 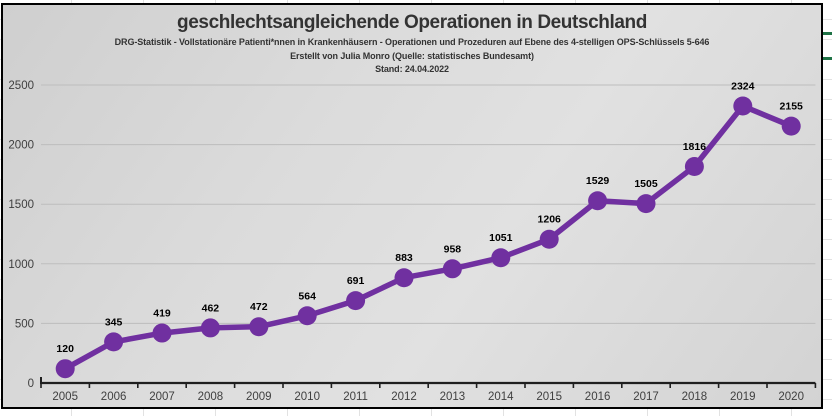 What do you see at coordinates (412, 69) in the screenshot?
I see `chart-subtitle-line-3: Stand: 24.04.2022` at bounding box center [412, 69].